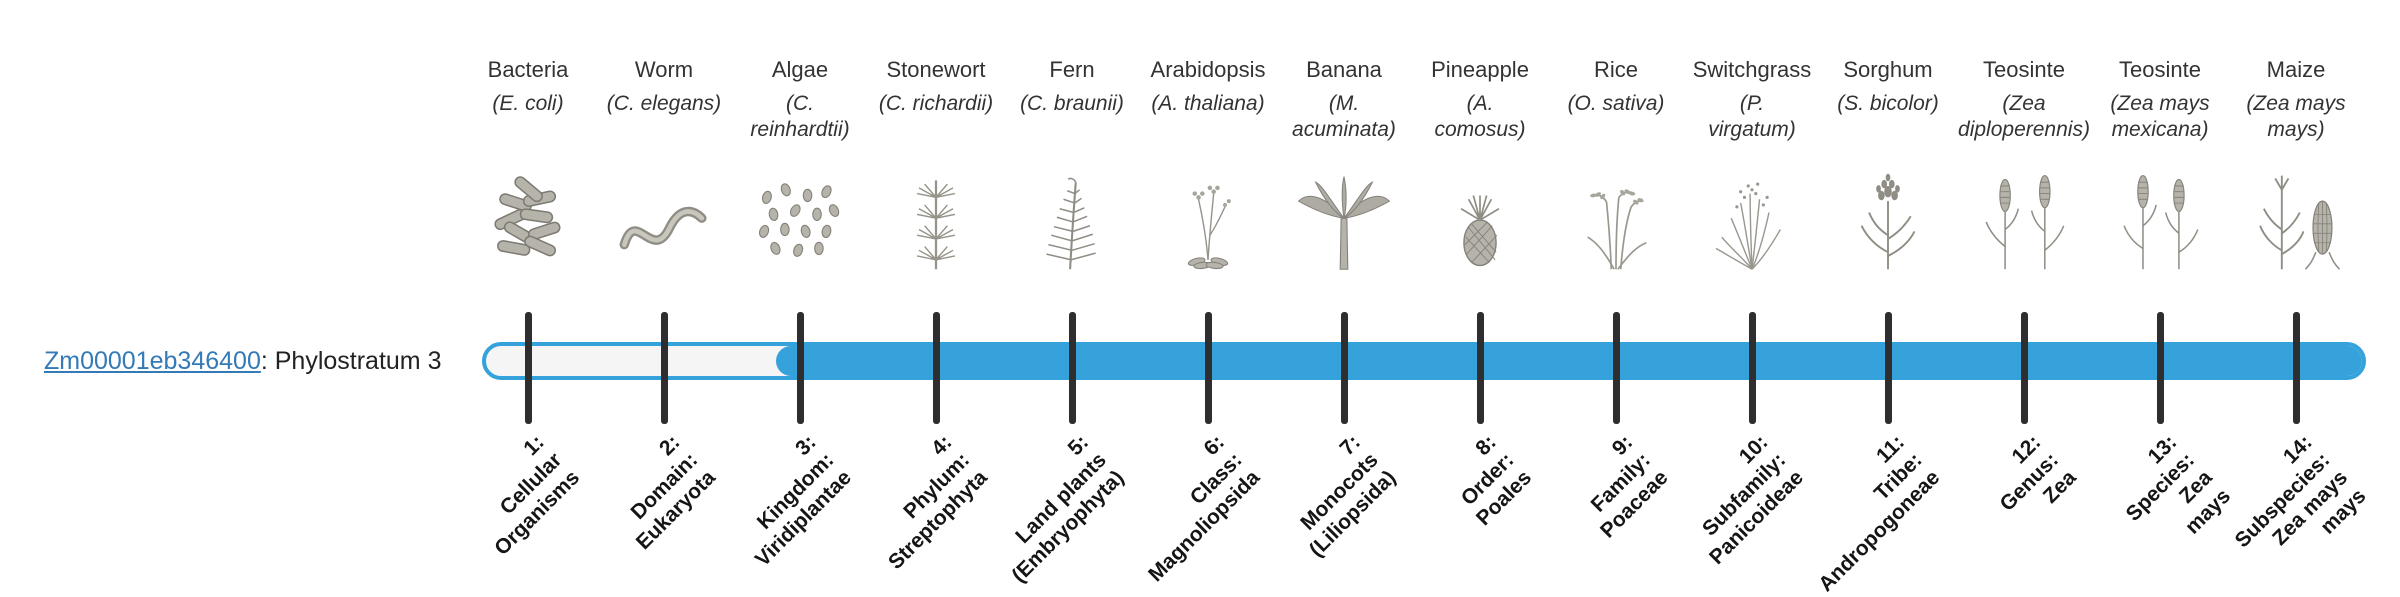 This screenshot has height=597, width=2400. Describe the element at coordinates (800, 214) in the screenshot. I see `algae-icon` at that location.